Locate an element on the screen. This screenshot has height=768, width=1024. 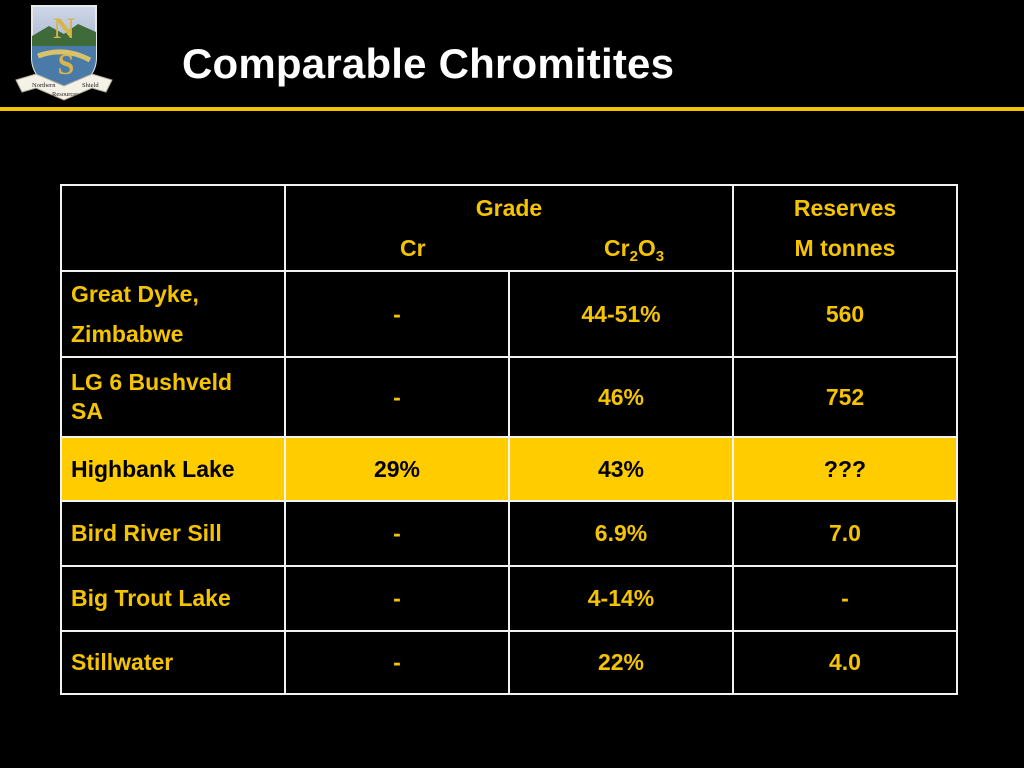
logo-initial-n: N is located at coordinates (64, 28).